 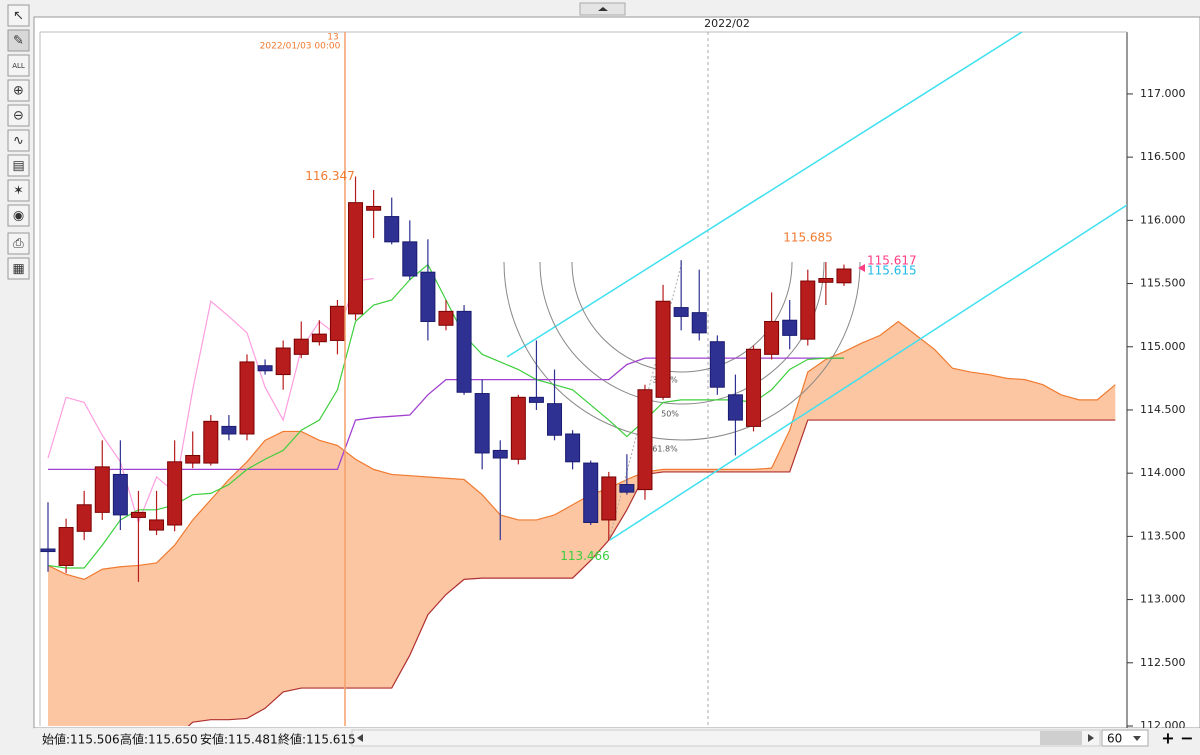 What do you see at coordinates (603, 9) in the screenshot?
I see `collapse-icon` at bounding box center [603, 9].